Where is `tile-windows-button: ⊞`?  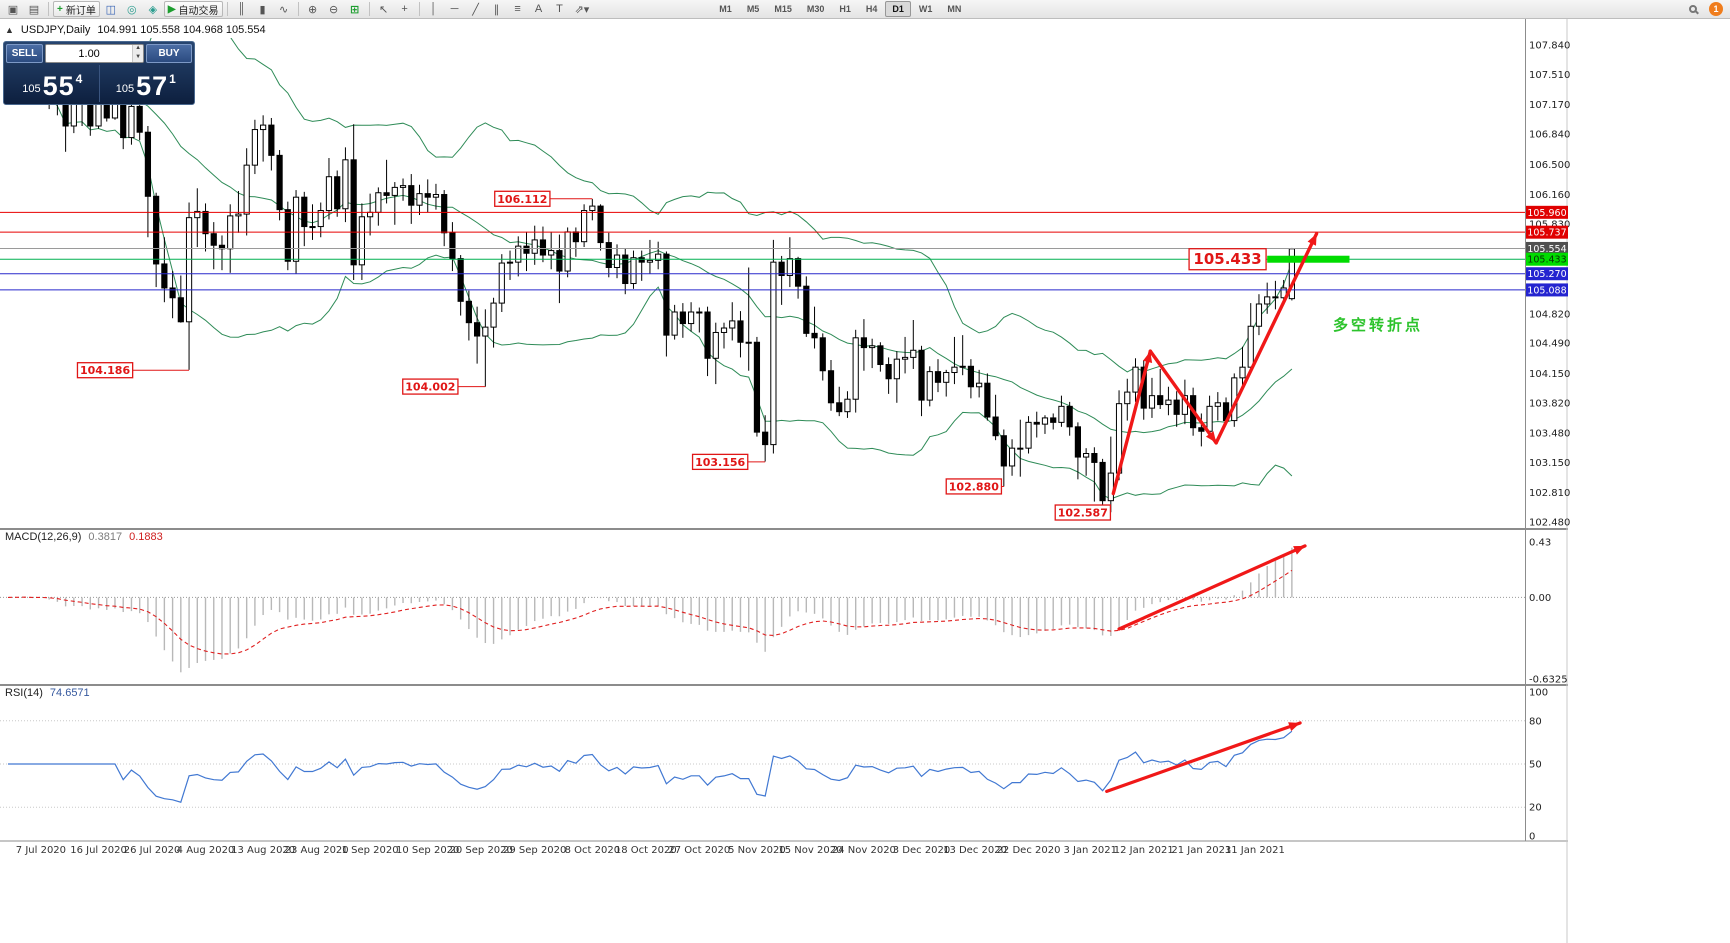
tile-windows-button: ⊞ is located at coordinates (355, 9).